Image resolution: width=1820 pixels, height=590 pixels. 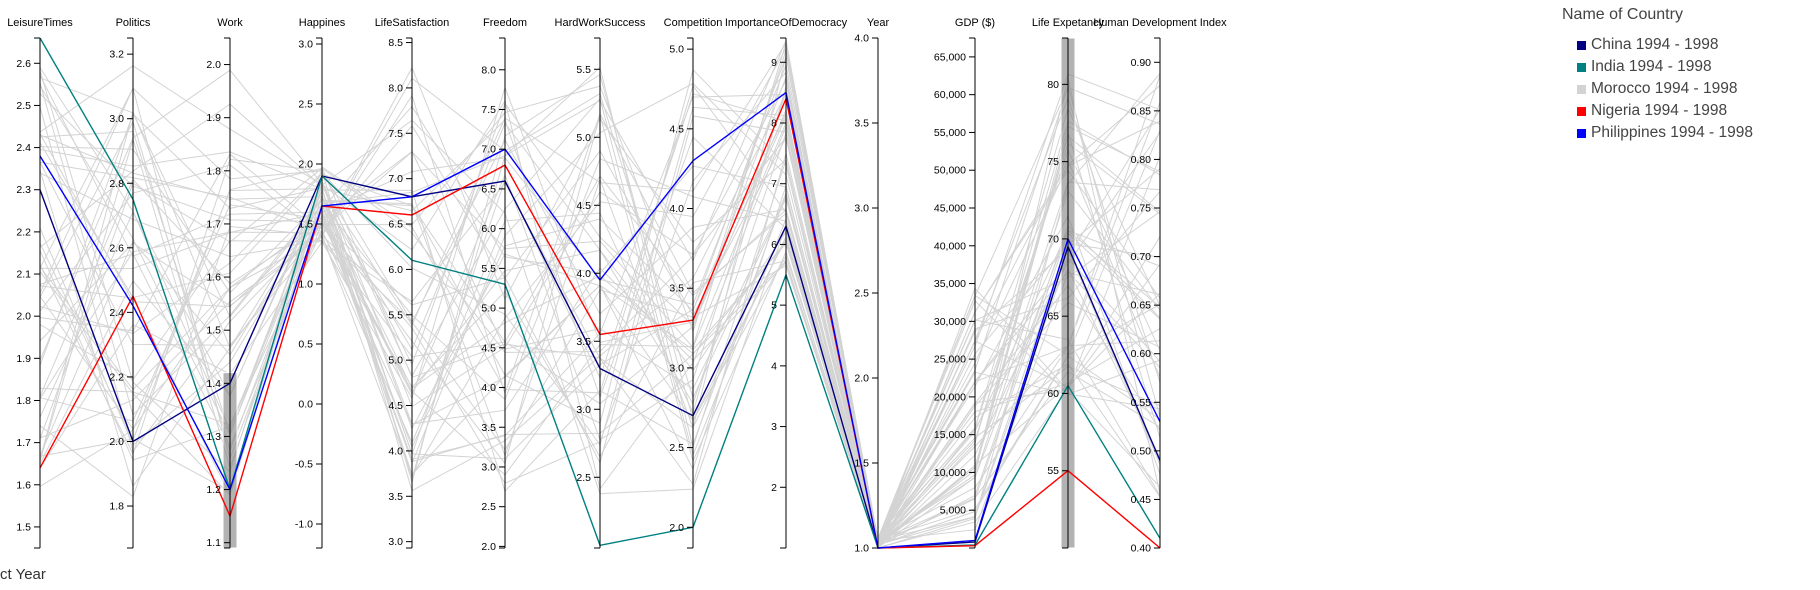 What do you see at coordinates (116, 55) in the screenshot?
I see `tick-label: 3.2` at bounding box center [116, 55].